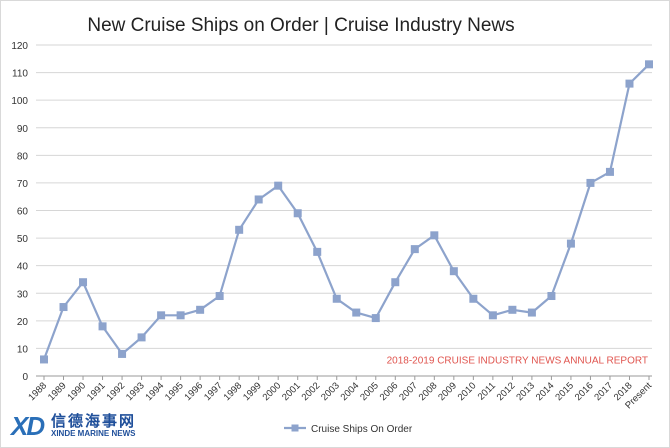 The height and width of the screenshot is (448, 670). Describe the element at coordinates (23, 212) in the screenshot. I see `y-tick-label: 60` at that location.